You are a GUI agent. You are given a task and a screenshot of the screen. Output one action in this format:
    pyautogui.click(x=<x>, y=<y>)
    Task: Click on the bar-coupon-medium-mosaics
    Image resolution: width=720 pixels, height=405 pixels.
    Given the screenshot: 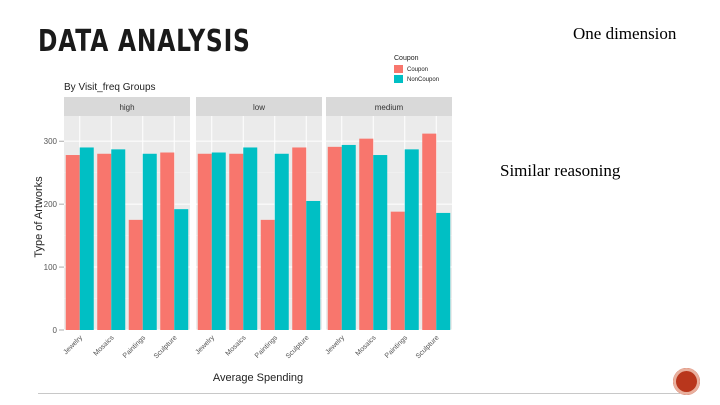 What is the action you would take?
    pyautogui.click(x=366, y=234)
    